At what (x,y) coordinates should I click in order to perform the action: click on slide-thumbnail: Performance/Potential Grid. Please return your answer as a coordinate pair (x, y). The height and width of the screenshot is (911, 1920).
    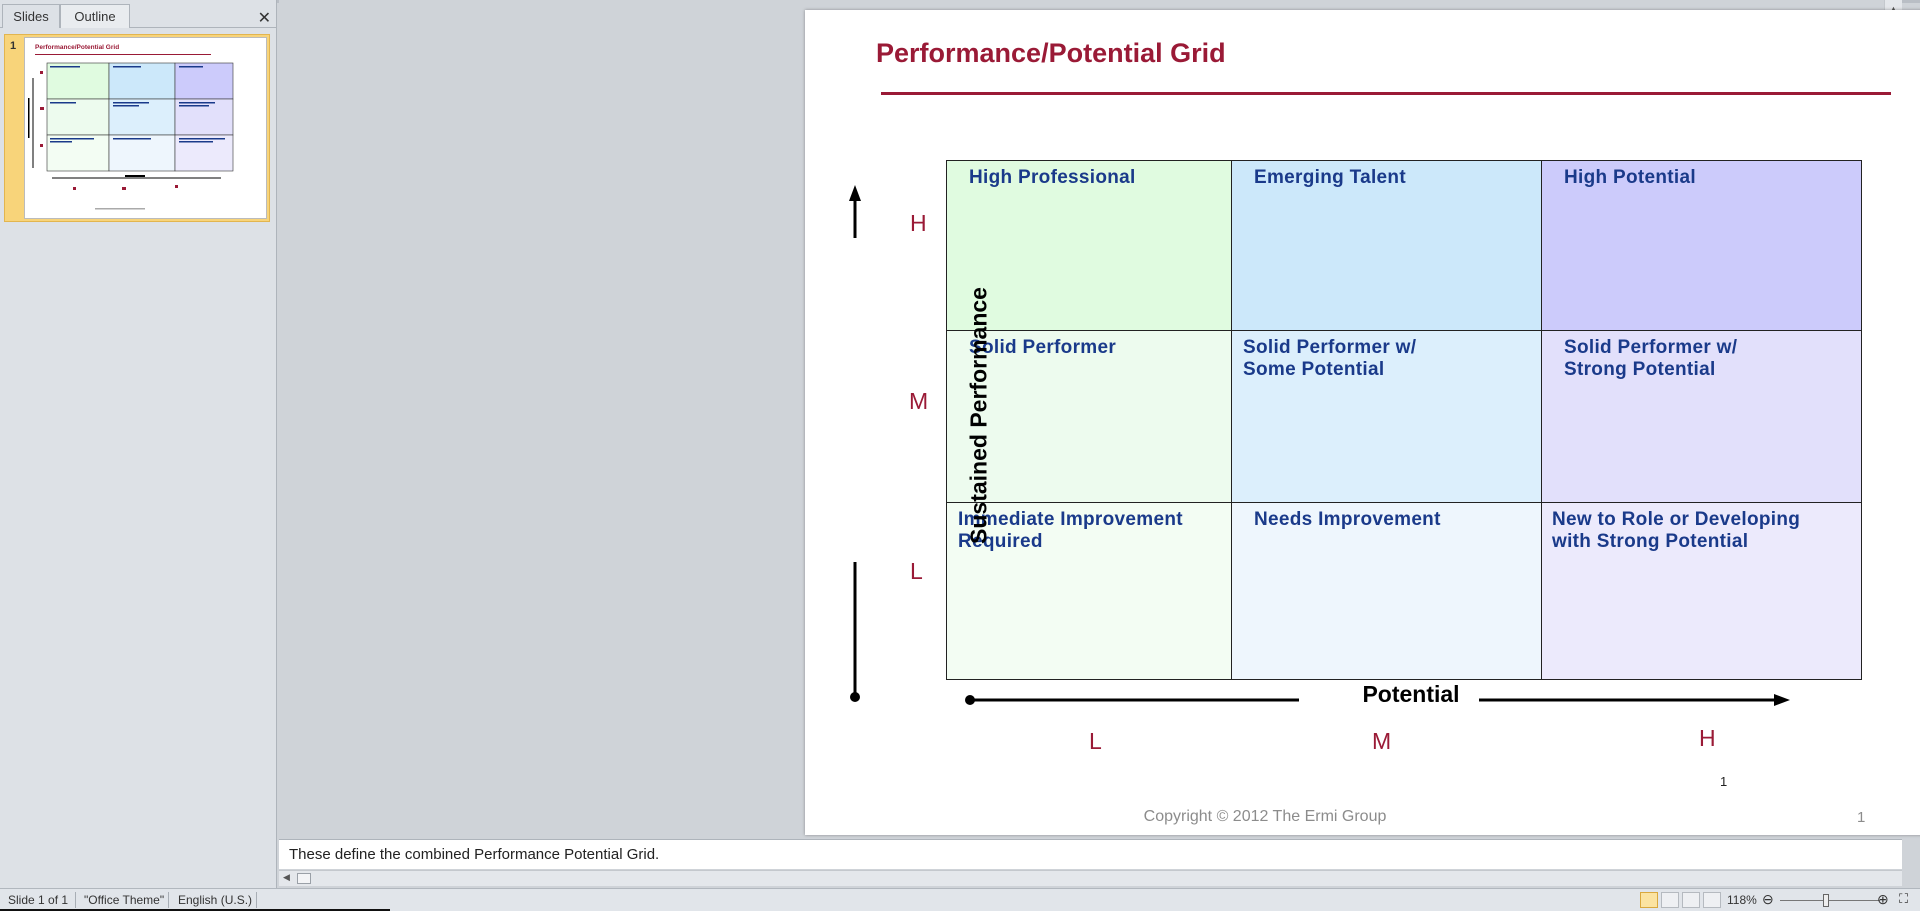
    Looking at the image, I should click on (145, 128).